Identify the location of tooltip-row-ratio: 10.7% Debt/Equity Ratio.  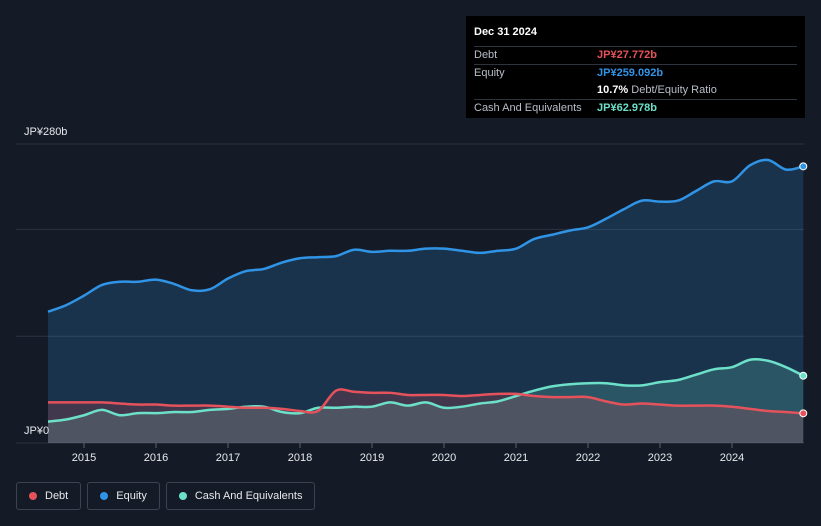
(635, 90).